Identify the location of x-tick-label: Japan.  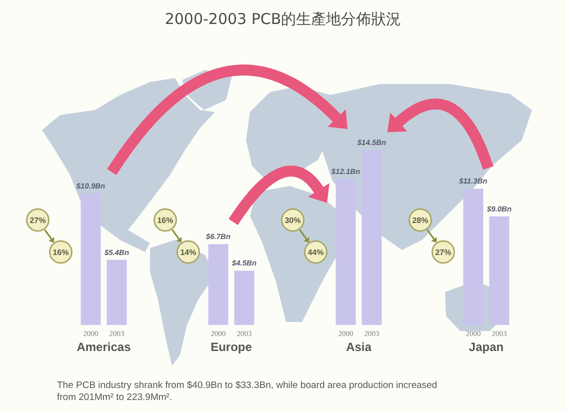
(486, 347).